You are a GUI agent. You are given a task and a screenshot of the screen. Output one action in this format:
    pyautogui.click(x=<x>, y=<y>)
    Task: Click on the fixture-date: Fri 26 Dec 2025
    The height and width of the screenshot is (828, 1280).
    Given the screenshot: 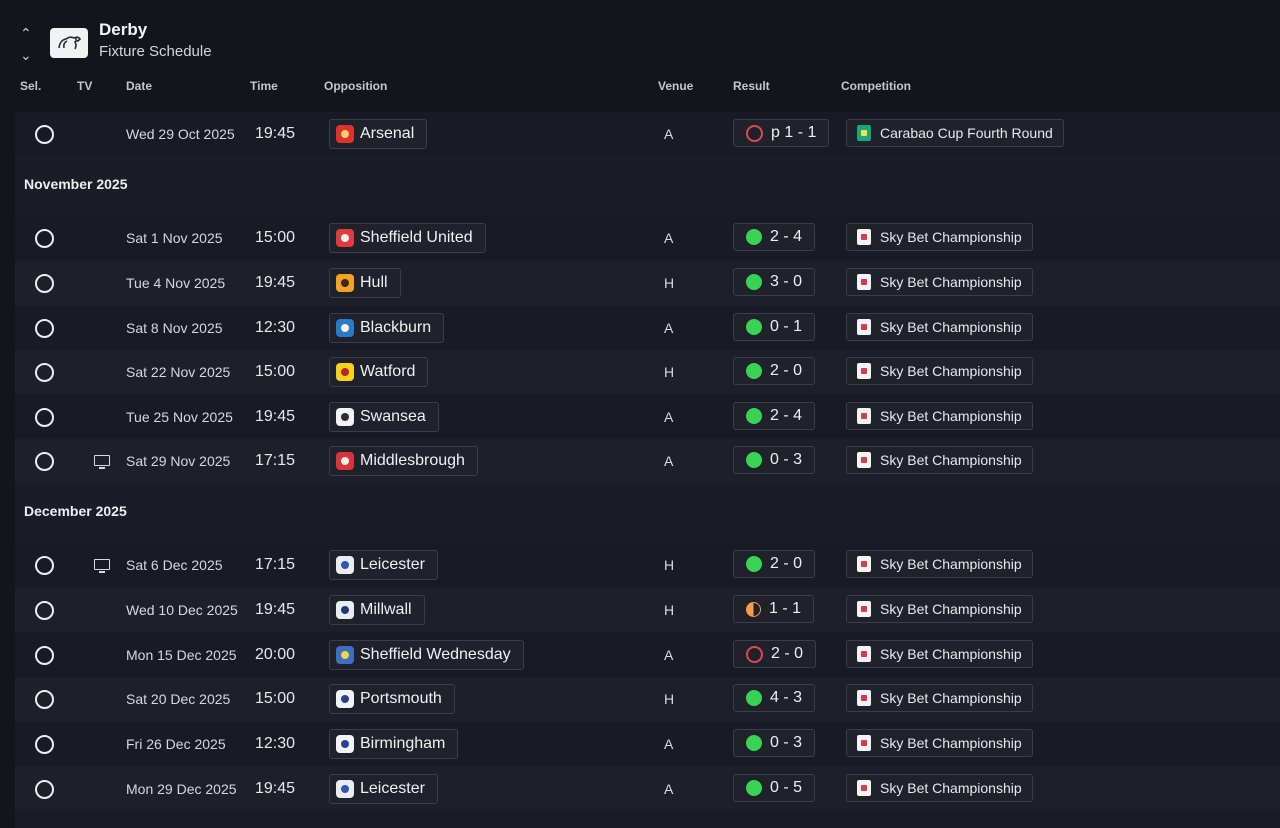 What is the action you would take?
    pyautogui.click(x=176, y=744)
    